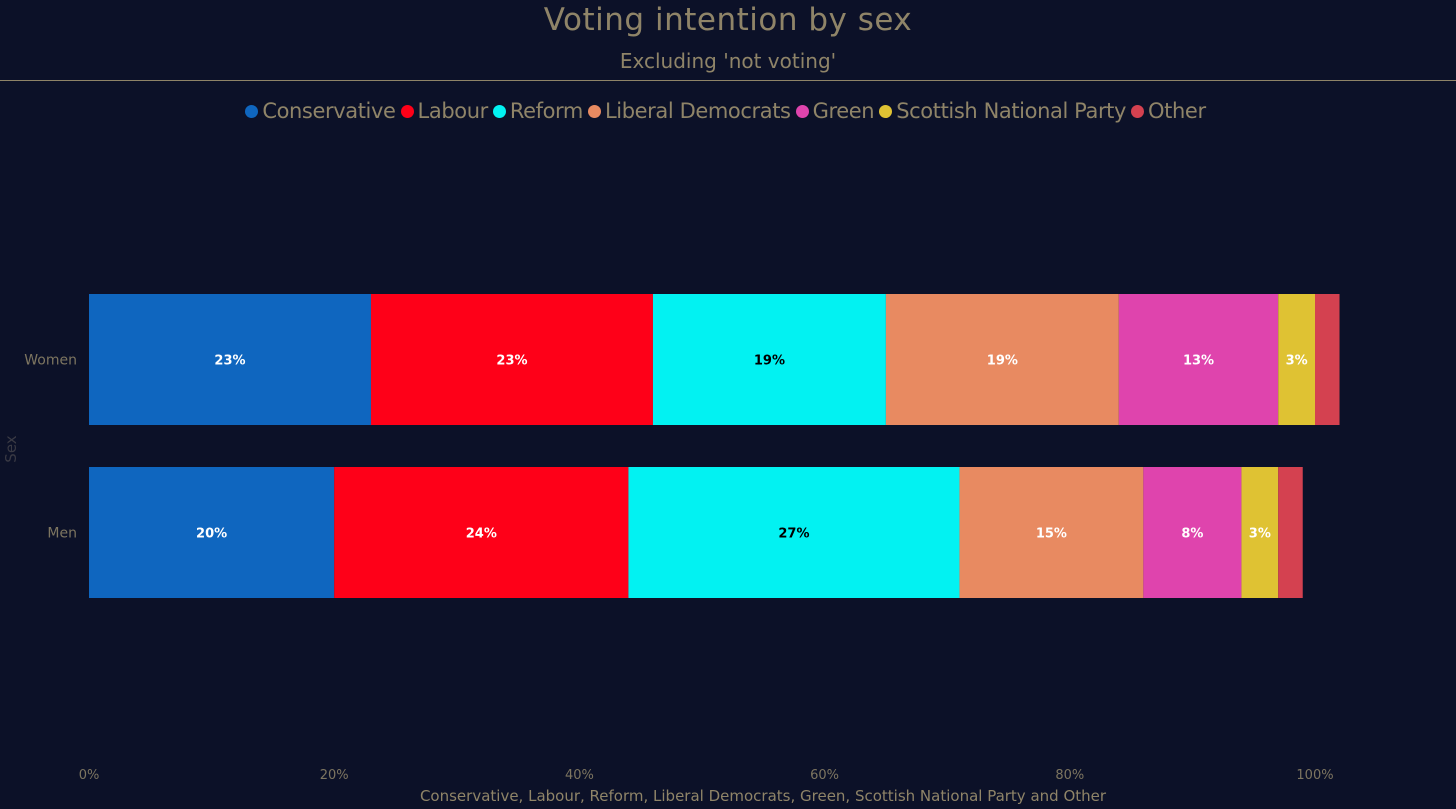 This screenshot has width=1456, height=809. What do you see at coordinates (334, 775) in the screenshot?
I see `x-tick-label: 20%` at bounding box center [334, 775].